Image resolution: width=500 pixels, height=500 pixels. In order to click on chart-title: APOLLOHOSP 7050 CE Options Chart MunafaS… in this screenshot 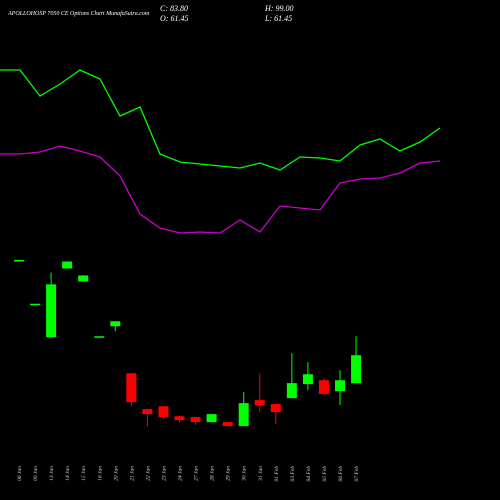, I will do `click(78, 13)`.